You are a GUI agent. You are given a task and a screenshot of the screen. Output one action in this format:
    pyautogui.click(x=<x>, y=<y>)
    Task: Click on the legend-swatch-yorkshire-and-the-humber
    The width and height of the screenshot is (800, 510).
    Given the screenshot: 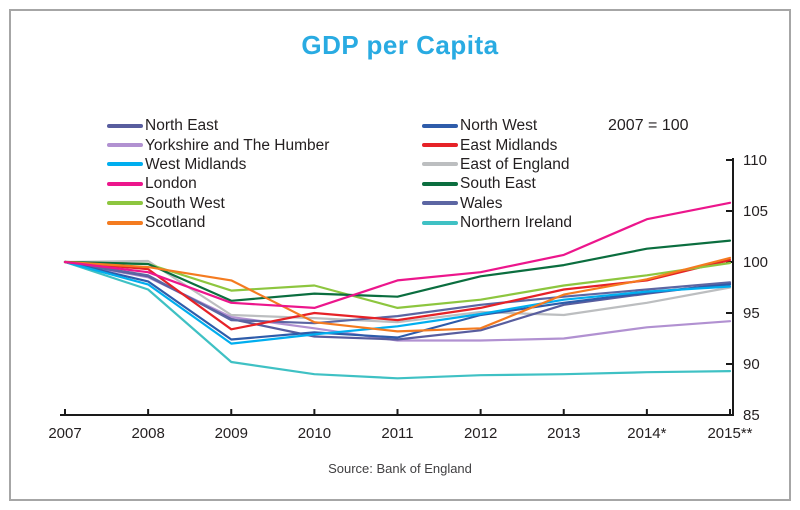 What is the action you would take?
    pyautogui.click(x=125, y=145)
    